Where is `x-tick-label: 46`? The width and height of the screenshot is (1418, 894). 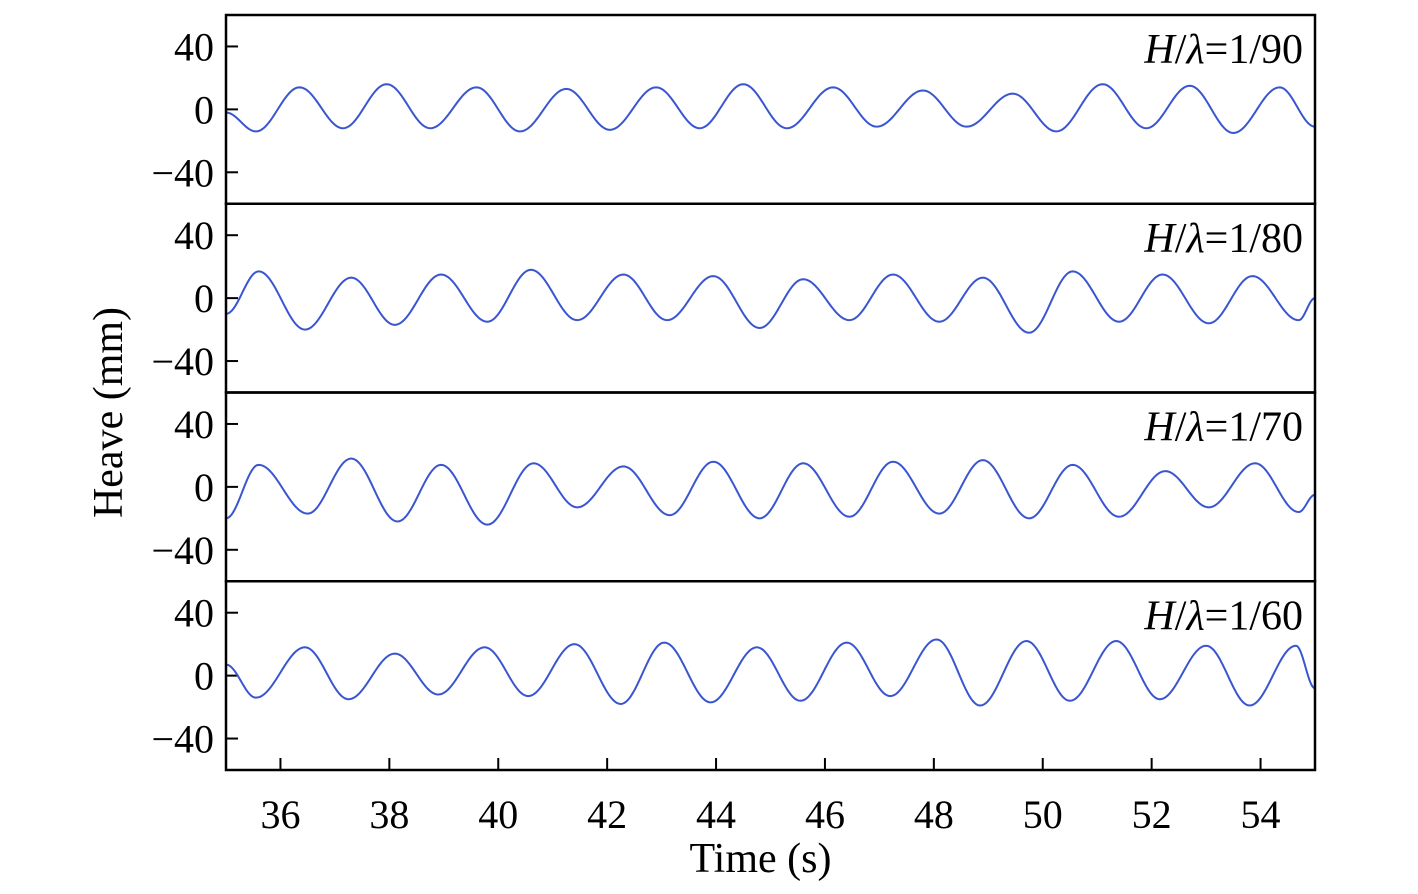
x-tick-label: 46 is located at coordinates (825, 814).